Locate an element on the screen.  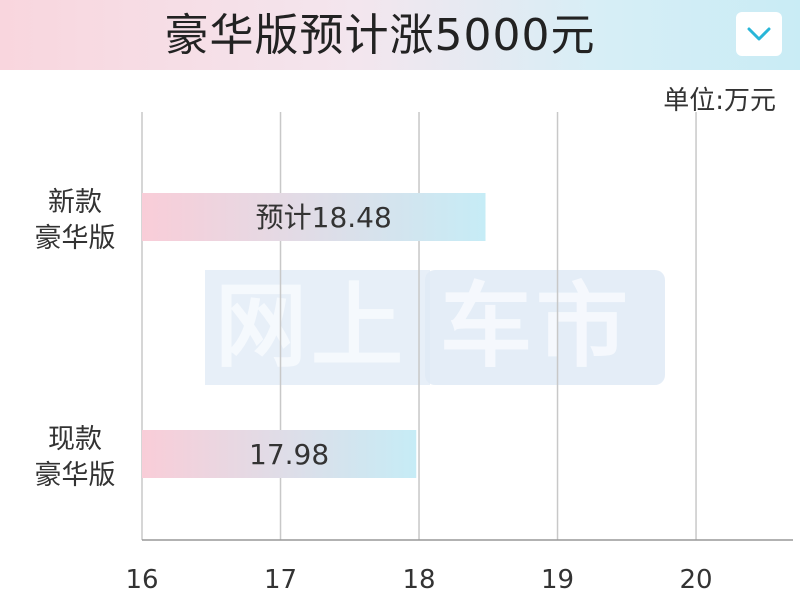
watermark-left-box is located at coordinates (317, 327).